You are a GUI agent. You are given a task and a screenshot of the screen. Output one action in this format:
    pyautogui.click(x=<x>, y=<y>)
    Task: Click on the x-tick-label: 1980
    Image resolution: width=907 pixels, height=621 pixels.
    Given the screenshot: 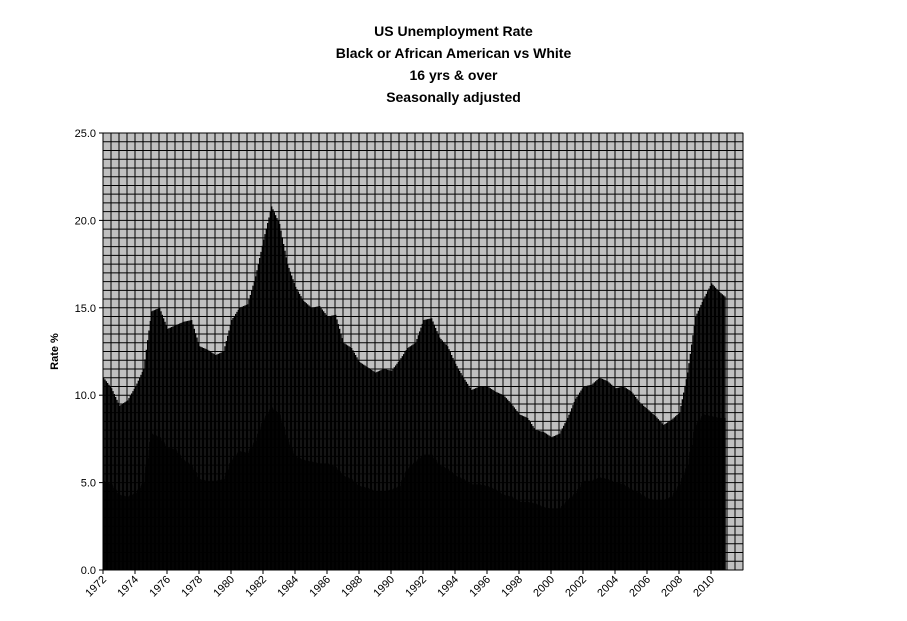 What is the action you would take?
    pyautogui.click(x=224, y=587)
    